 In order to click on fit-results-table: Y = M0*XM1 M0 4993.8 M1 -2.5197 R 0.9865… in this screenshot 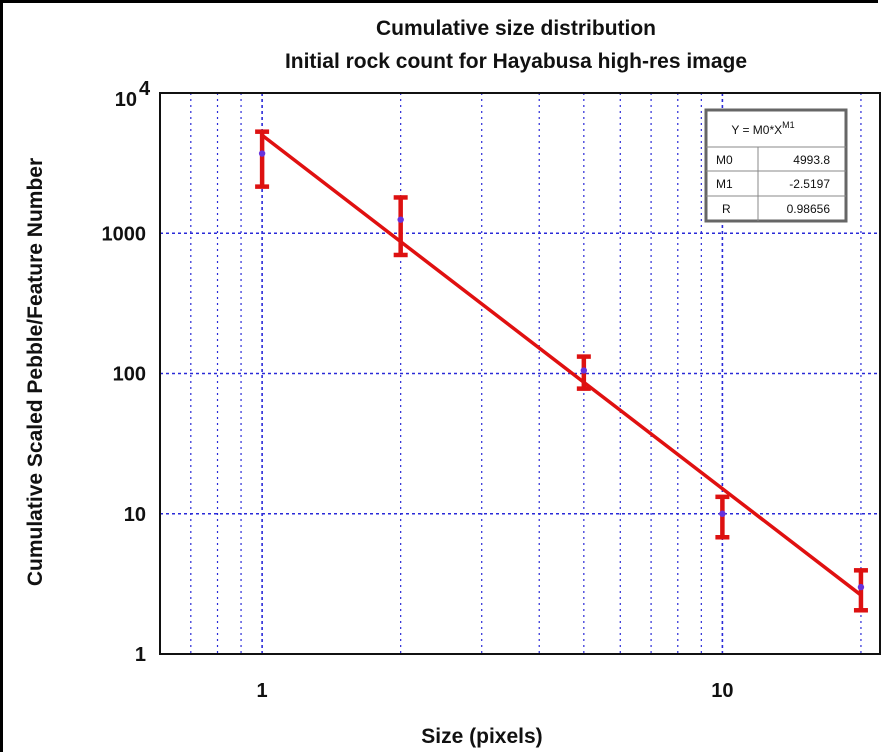, I will do `click(776, 165)`.